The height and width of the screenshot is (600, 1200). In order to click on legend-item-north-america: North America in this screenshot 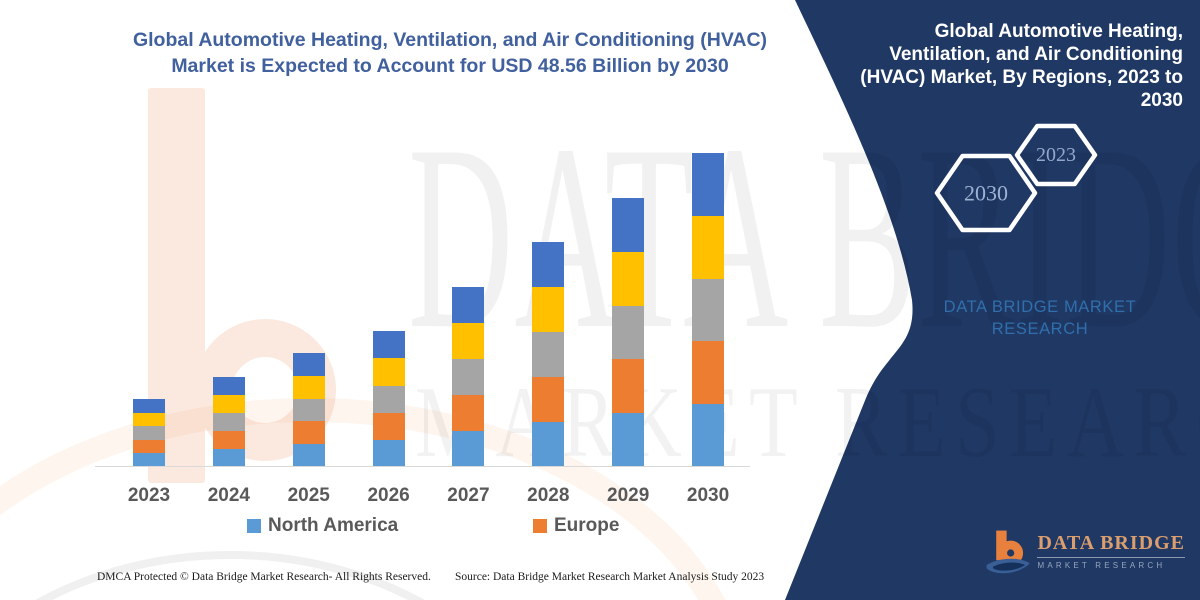, I will do `click(322, 526)`.